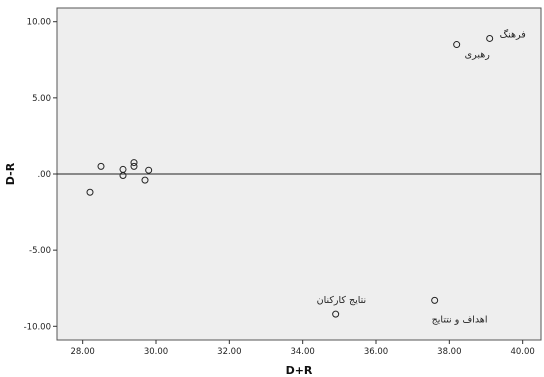 The height and width of the screenshot is (377, 544). I want to click on y-tick-label: 5.00, so click(41, 99).